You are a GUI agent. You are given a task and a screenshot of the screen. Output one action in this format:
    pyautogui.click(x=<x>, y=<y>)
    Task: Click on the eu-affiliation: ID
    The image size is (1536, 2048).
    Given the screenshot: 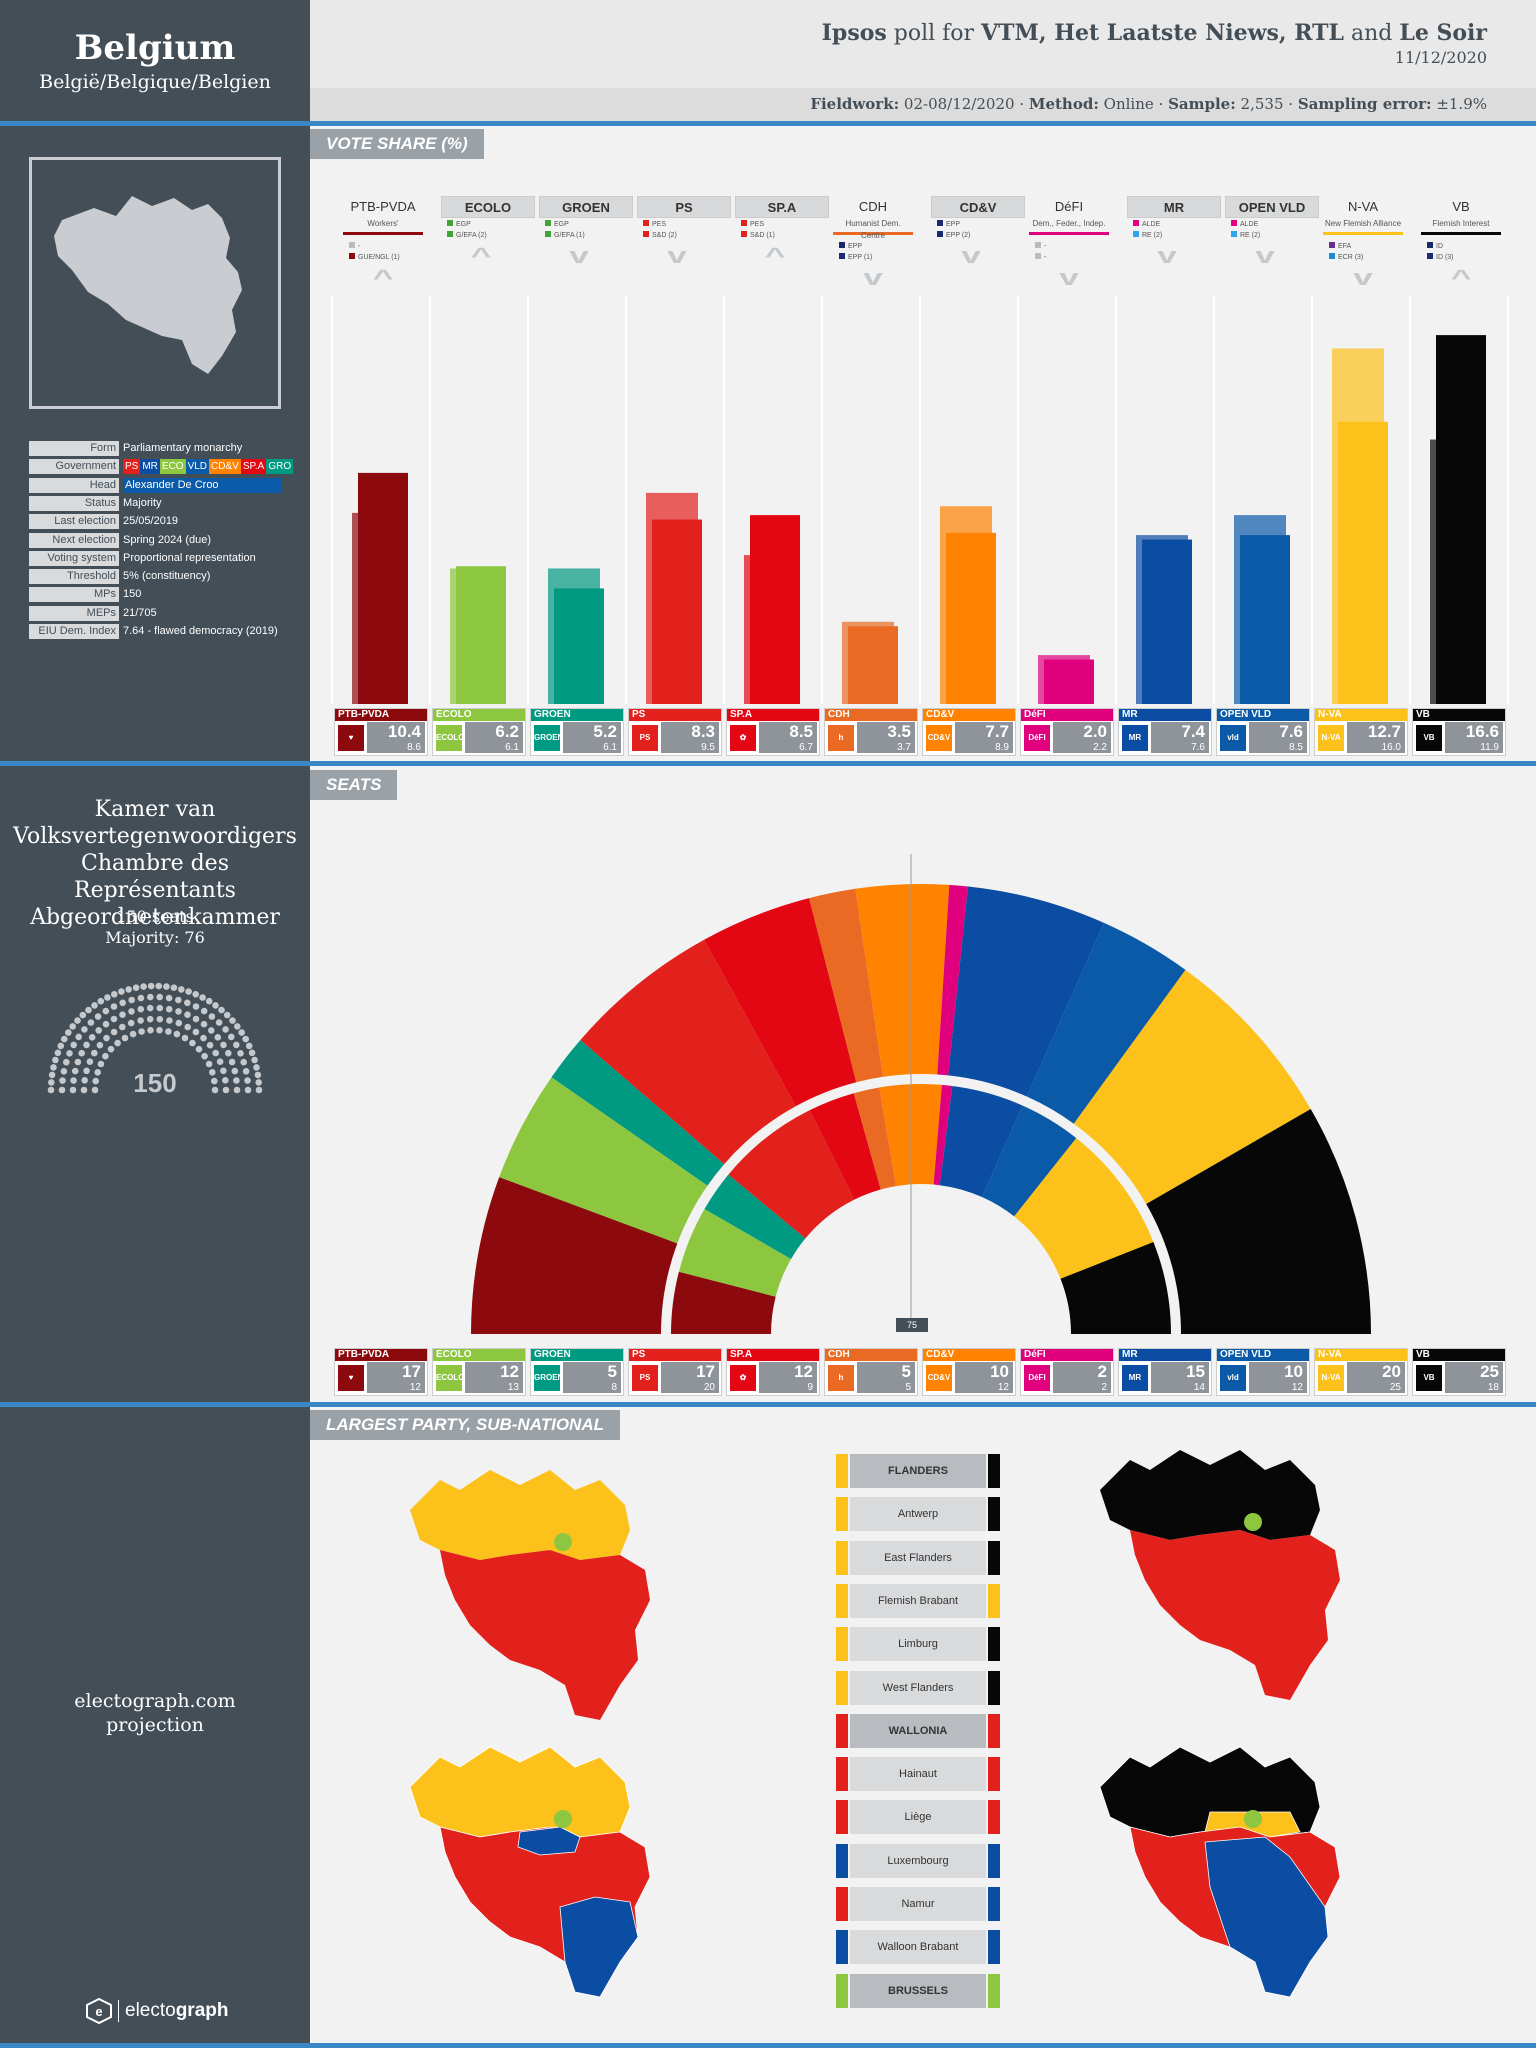 What is the action you would take?
    pyautogui.click(x=1464, y=246)
    